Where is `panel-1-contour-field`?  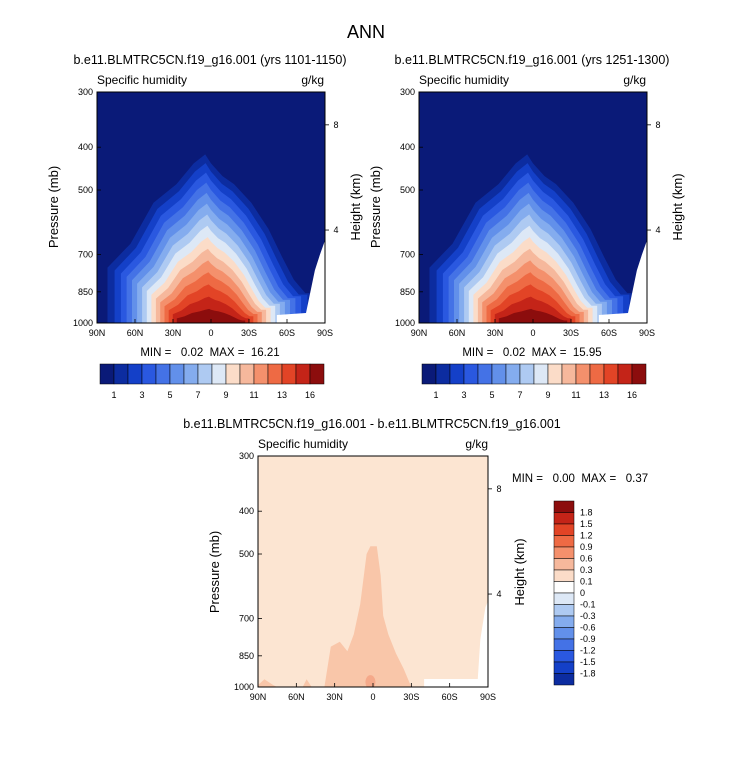 panel-1-contour-field is located at coordinates (211, 207).